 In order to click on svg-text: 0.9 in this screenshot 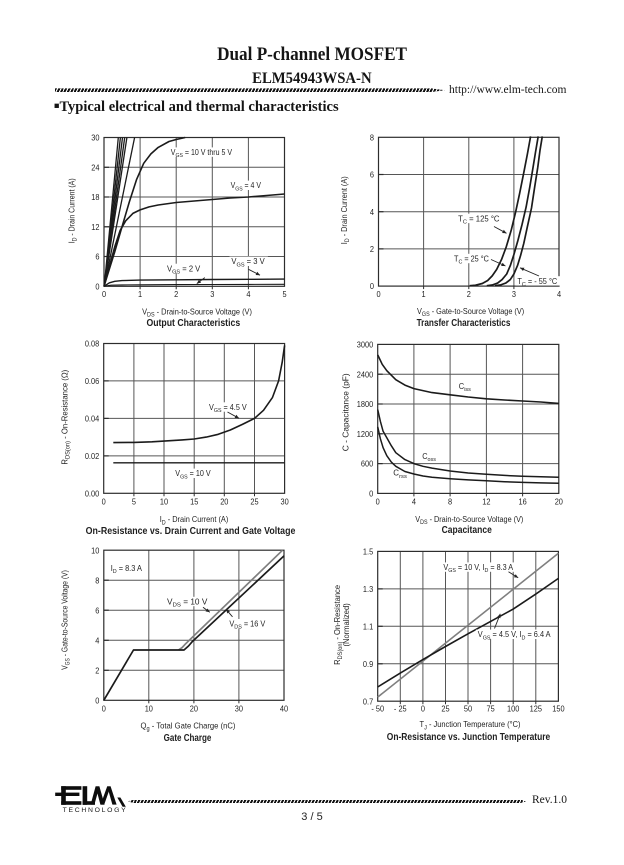, I will do `click(368, 664)`.